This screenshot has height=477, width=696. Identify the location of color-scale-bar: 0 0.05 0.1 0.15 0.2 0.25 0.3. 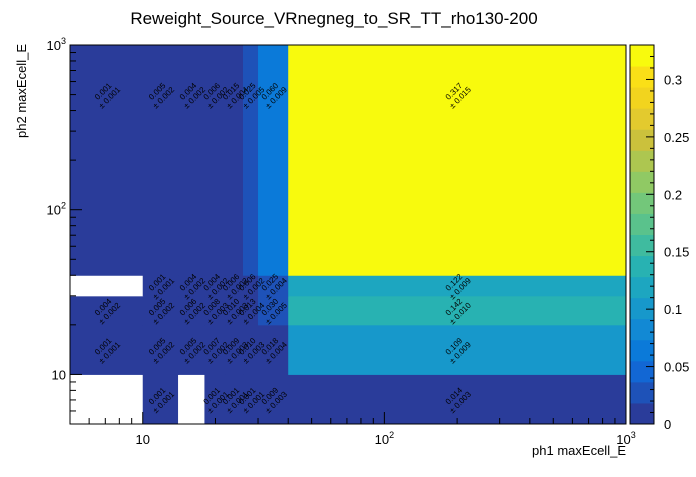
(659, 238).